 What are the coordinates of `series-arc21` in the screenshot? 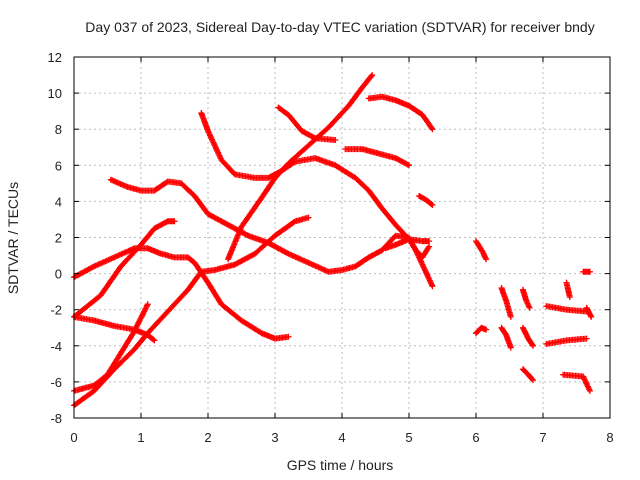 It's located at (566, 309).